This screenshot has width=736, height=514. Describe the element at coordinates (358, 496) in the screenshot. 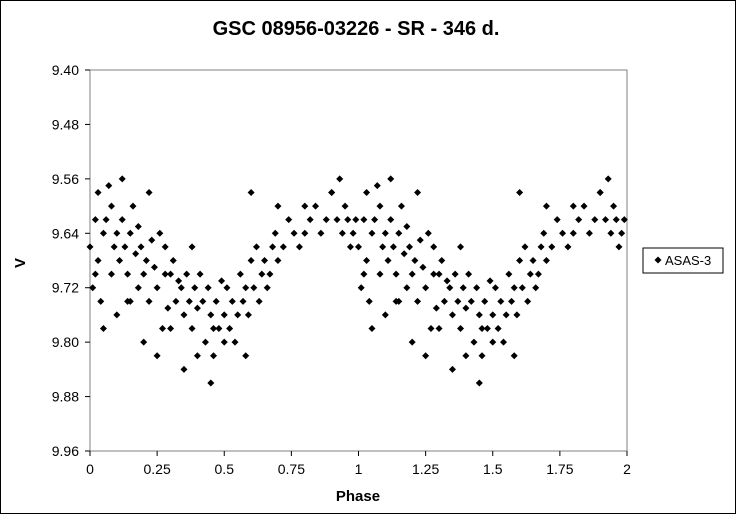

I see `x-axis-title: Phase` at that location.